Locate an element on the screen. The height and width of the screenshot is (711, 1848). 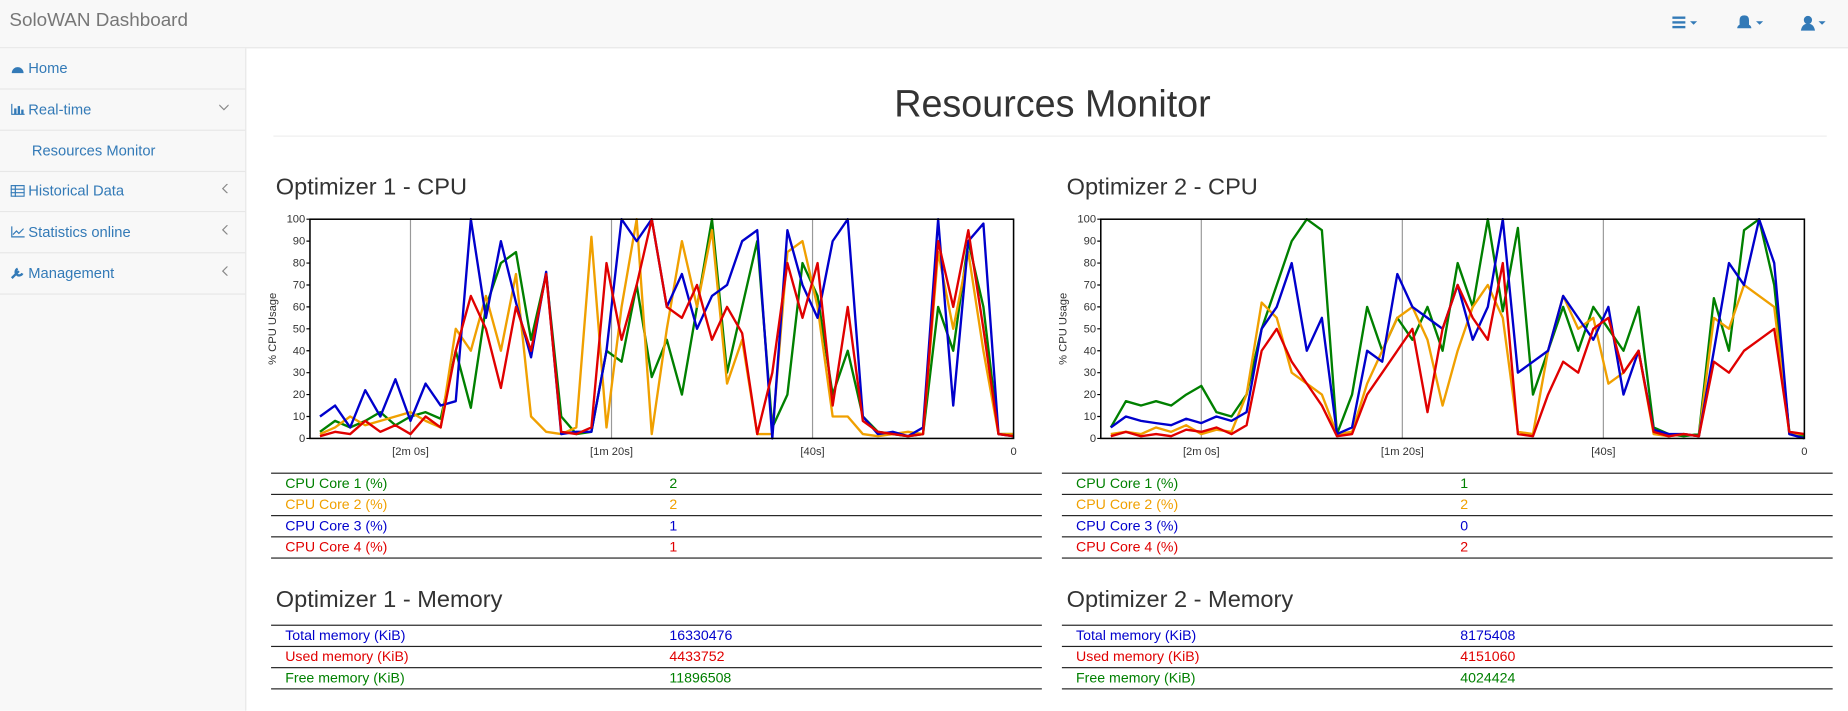
cpu-row: CPU Core 4 (%) 2 is located at coordinates (1447, 547).